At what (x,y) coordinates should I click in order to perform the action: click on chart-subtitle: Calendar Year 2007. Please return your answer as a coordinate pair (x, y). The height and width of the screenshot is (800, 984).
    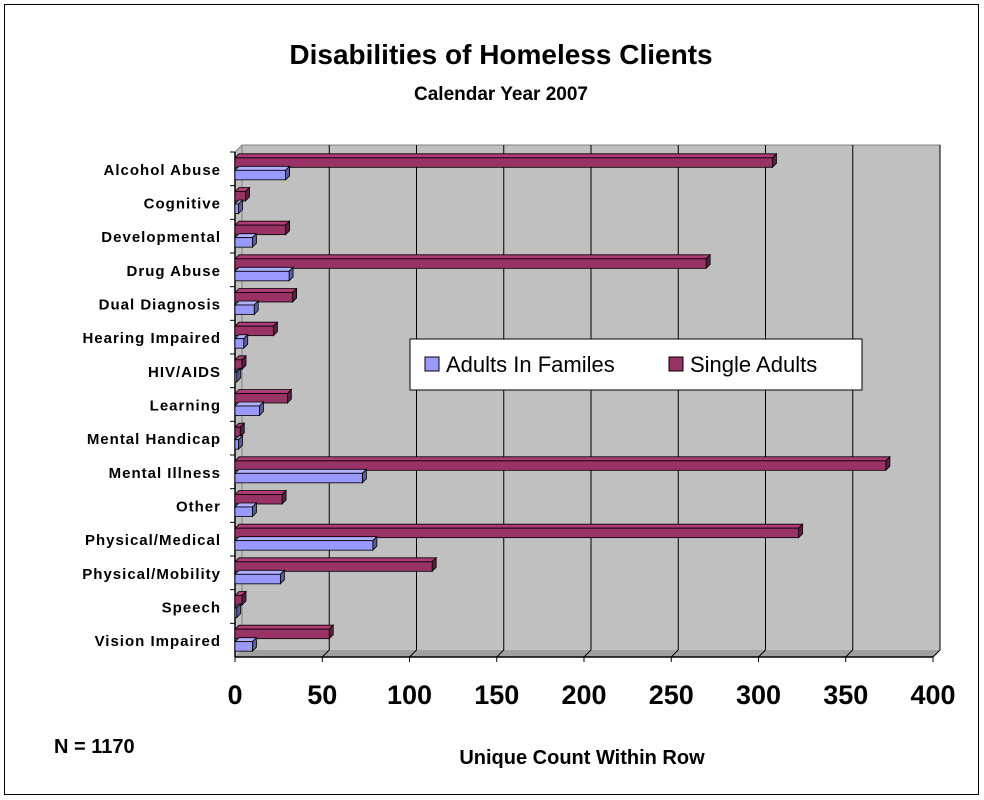
    Looking at the image, I should click on (501, 94).